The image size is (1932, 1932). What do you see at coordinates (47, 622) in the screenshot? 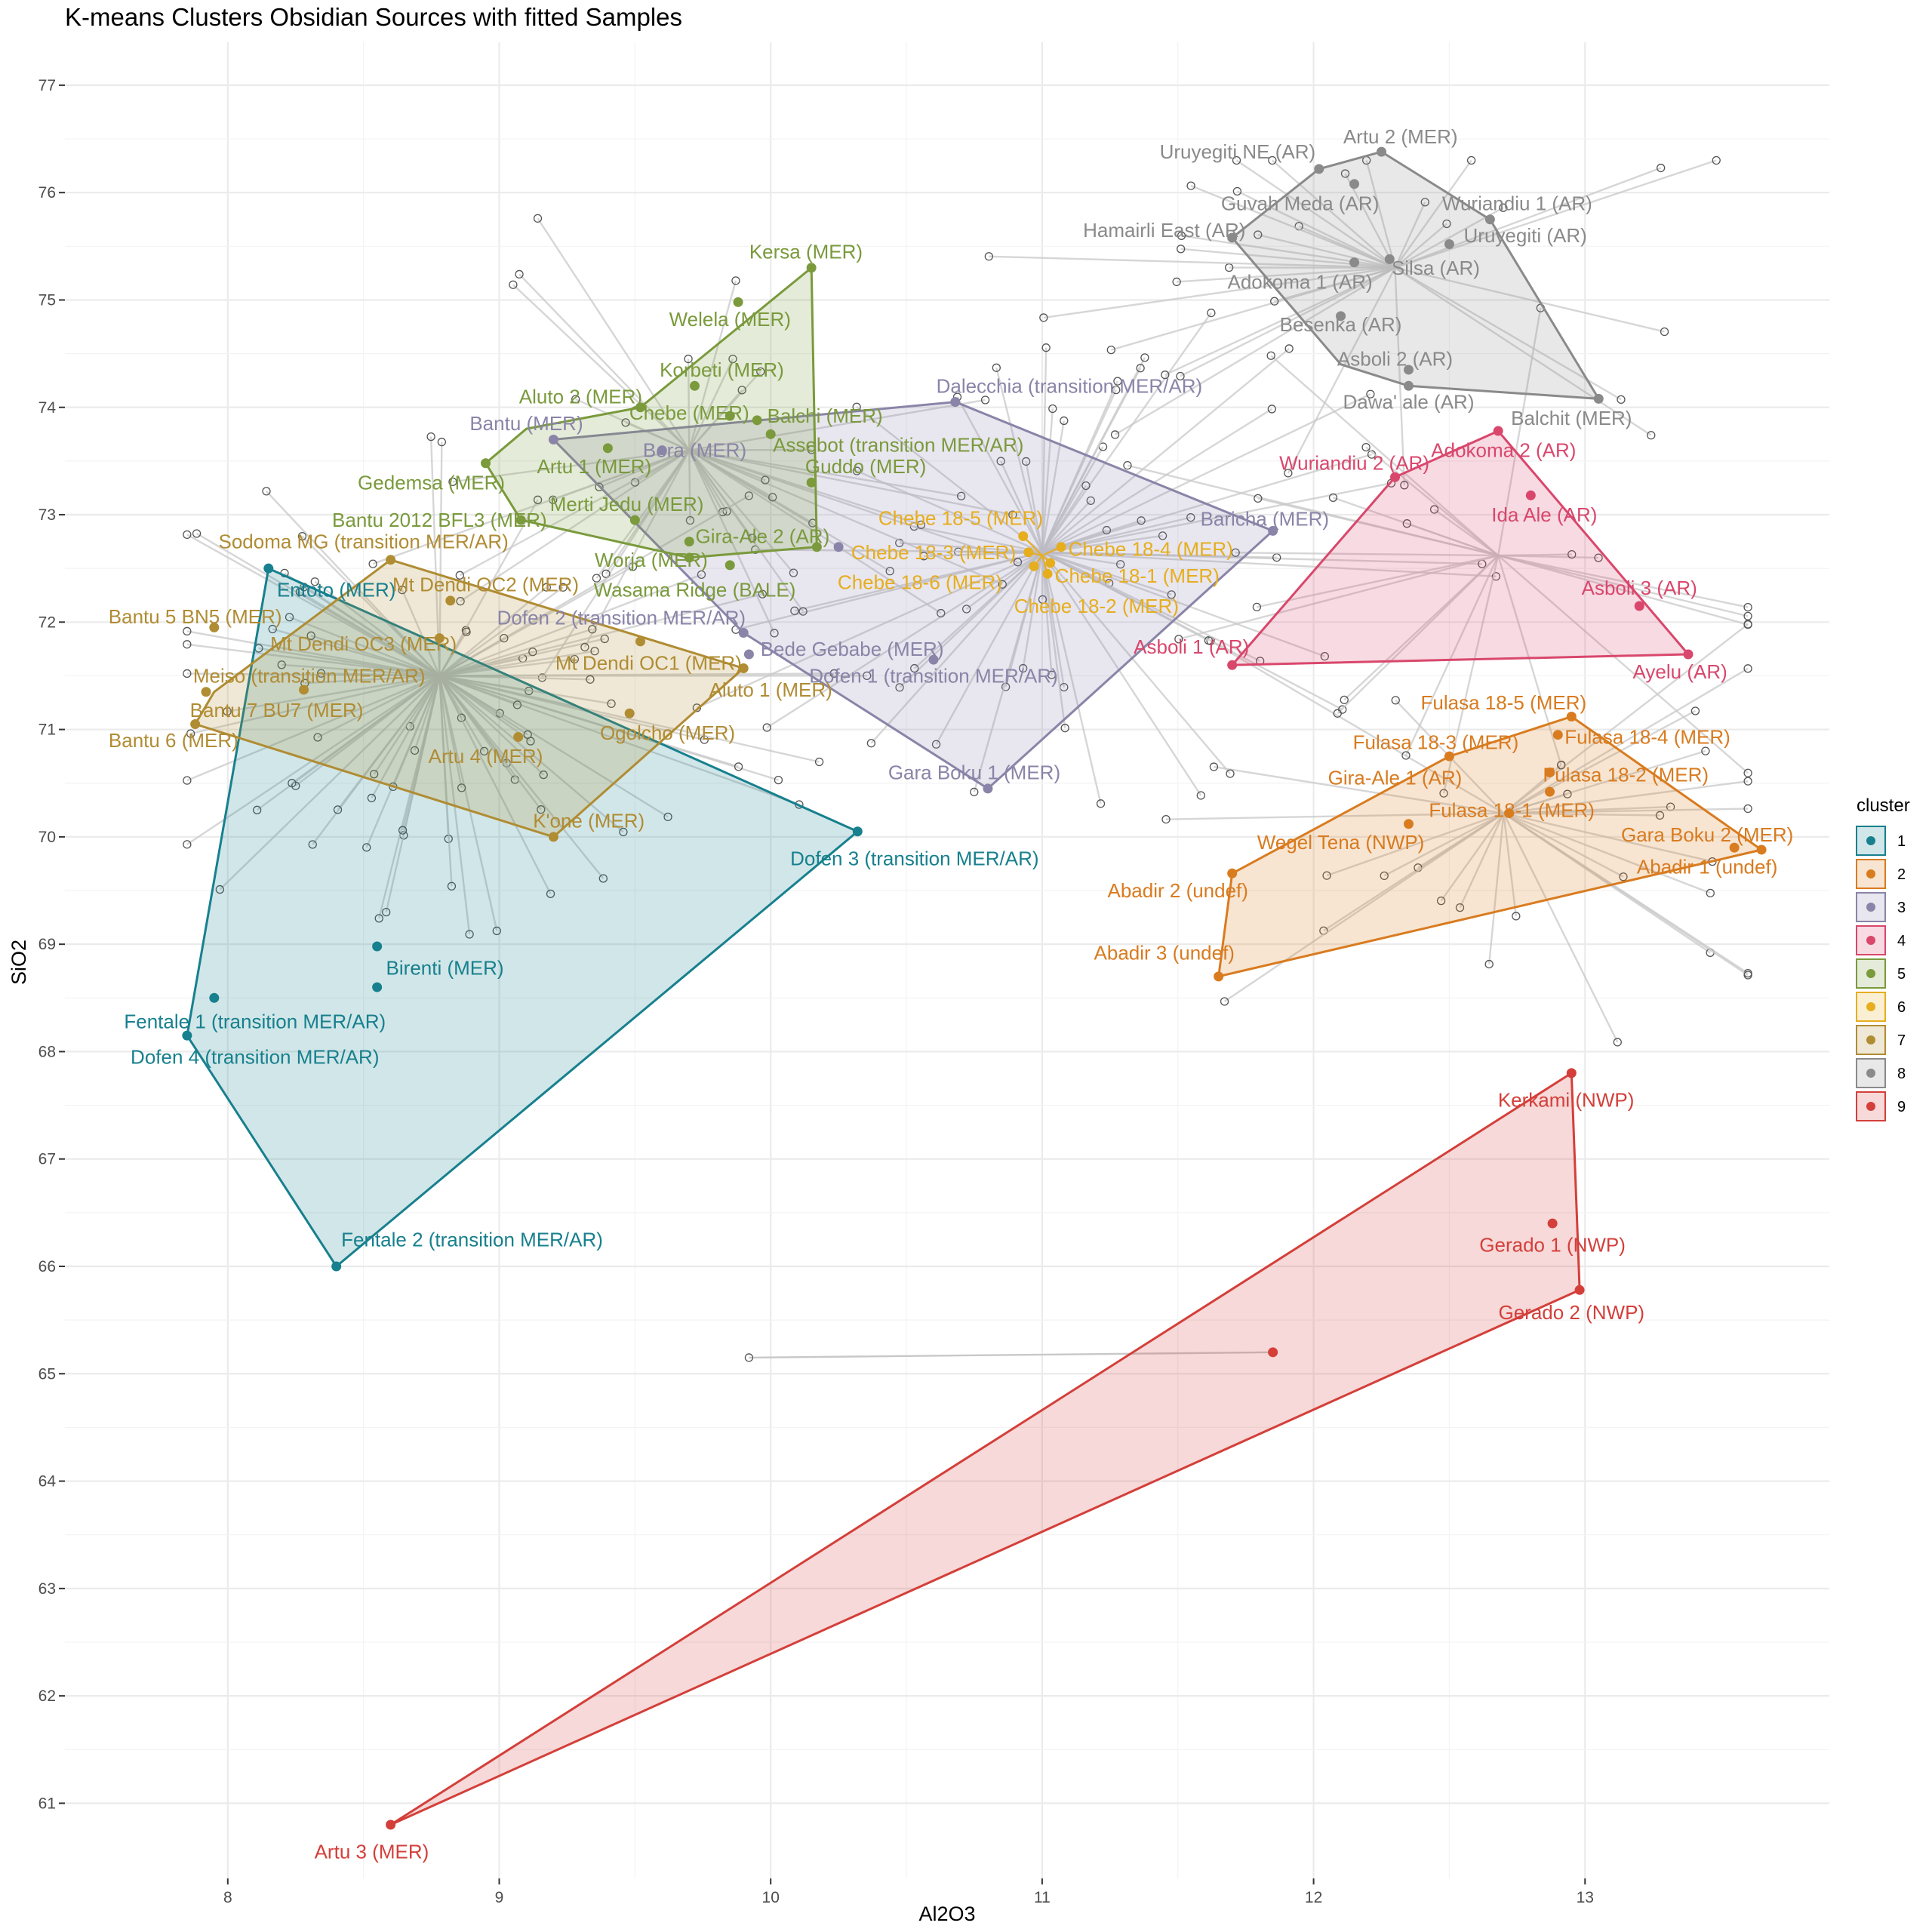
I see `y-tick-label: 72` at bounding box center [47, 622].